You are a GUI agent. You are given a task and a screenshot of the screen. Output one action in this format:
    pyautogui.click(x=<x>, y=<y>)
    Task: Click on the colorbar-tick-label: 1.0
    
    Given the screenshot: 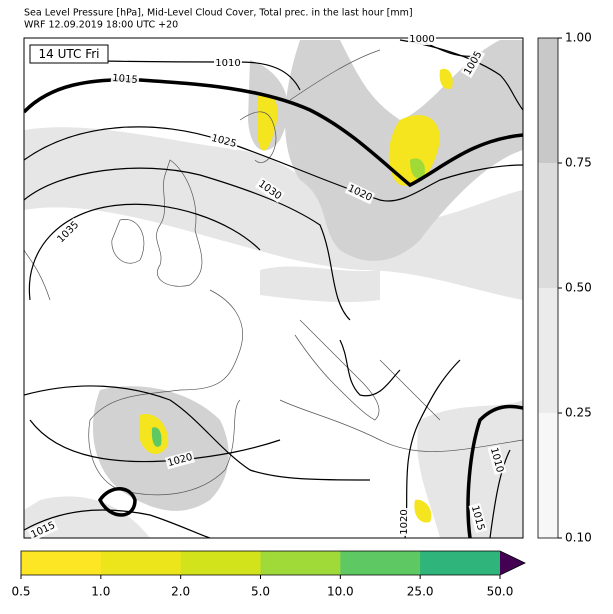 What is the action you would take?
    pyautogui.click(x=100, y=592)
    